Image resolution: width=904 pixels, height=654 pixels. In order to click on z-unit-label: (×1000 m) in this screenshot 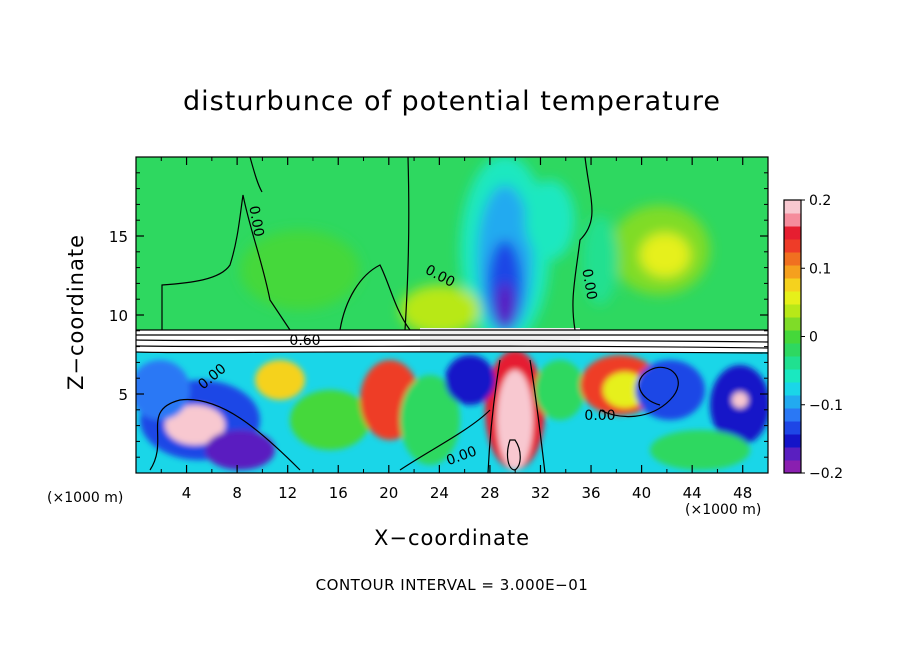, I will do `click(85, 498)`.